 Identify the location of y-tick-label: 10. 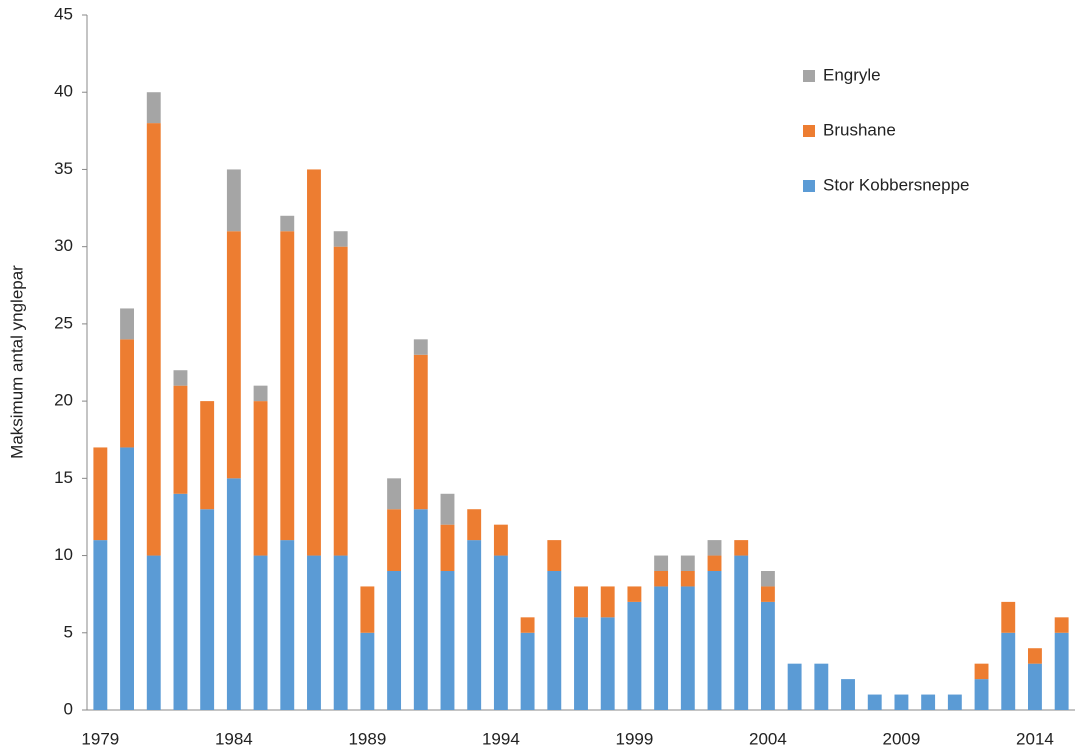
(63, 554).